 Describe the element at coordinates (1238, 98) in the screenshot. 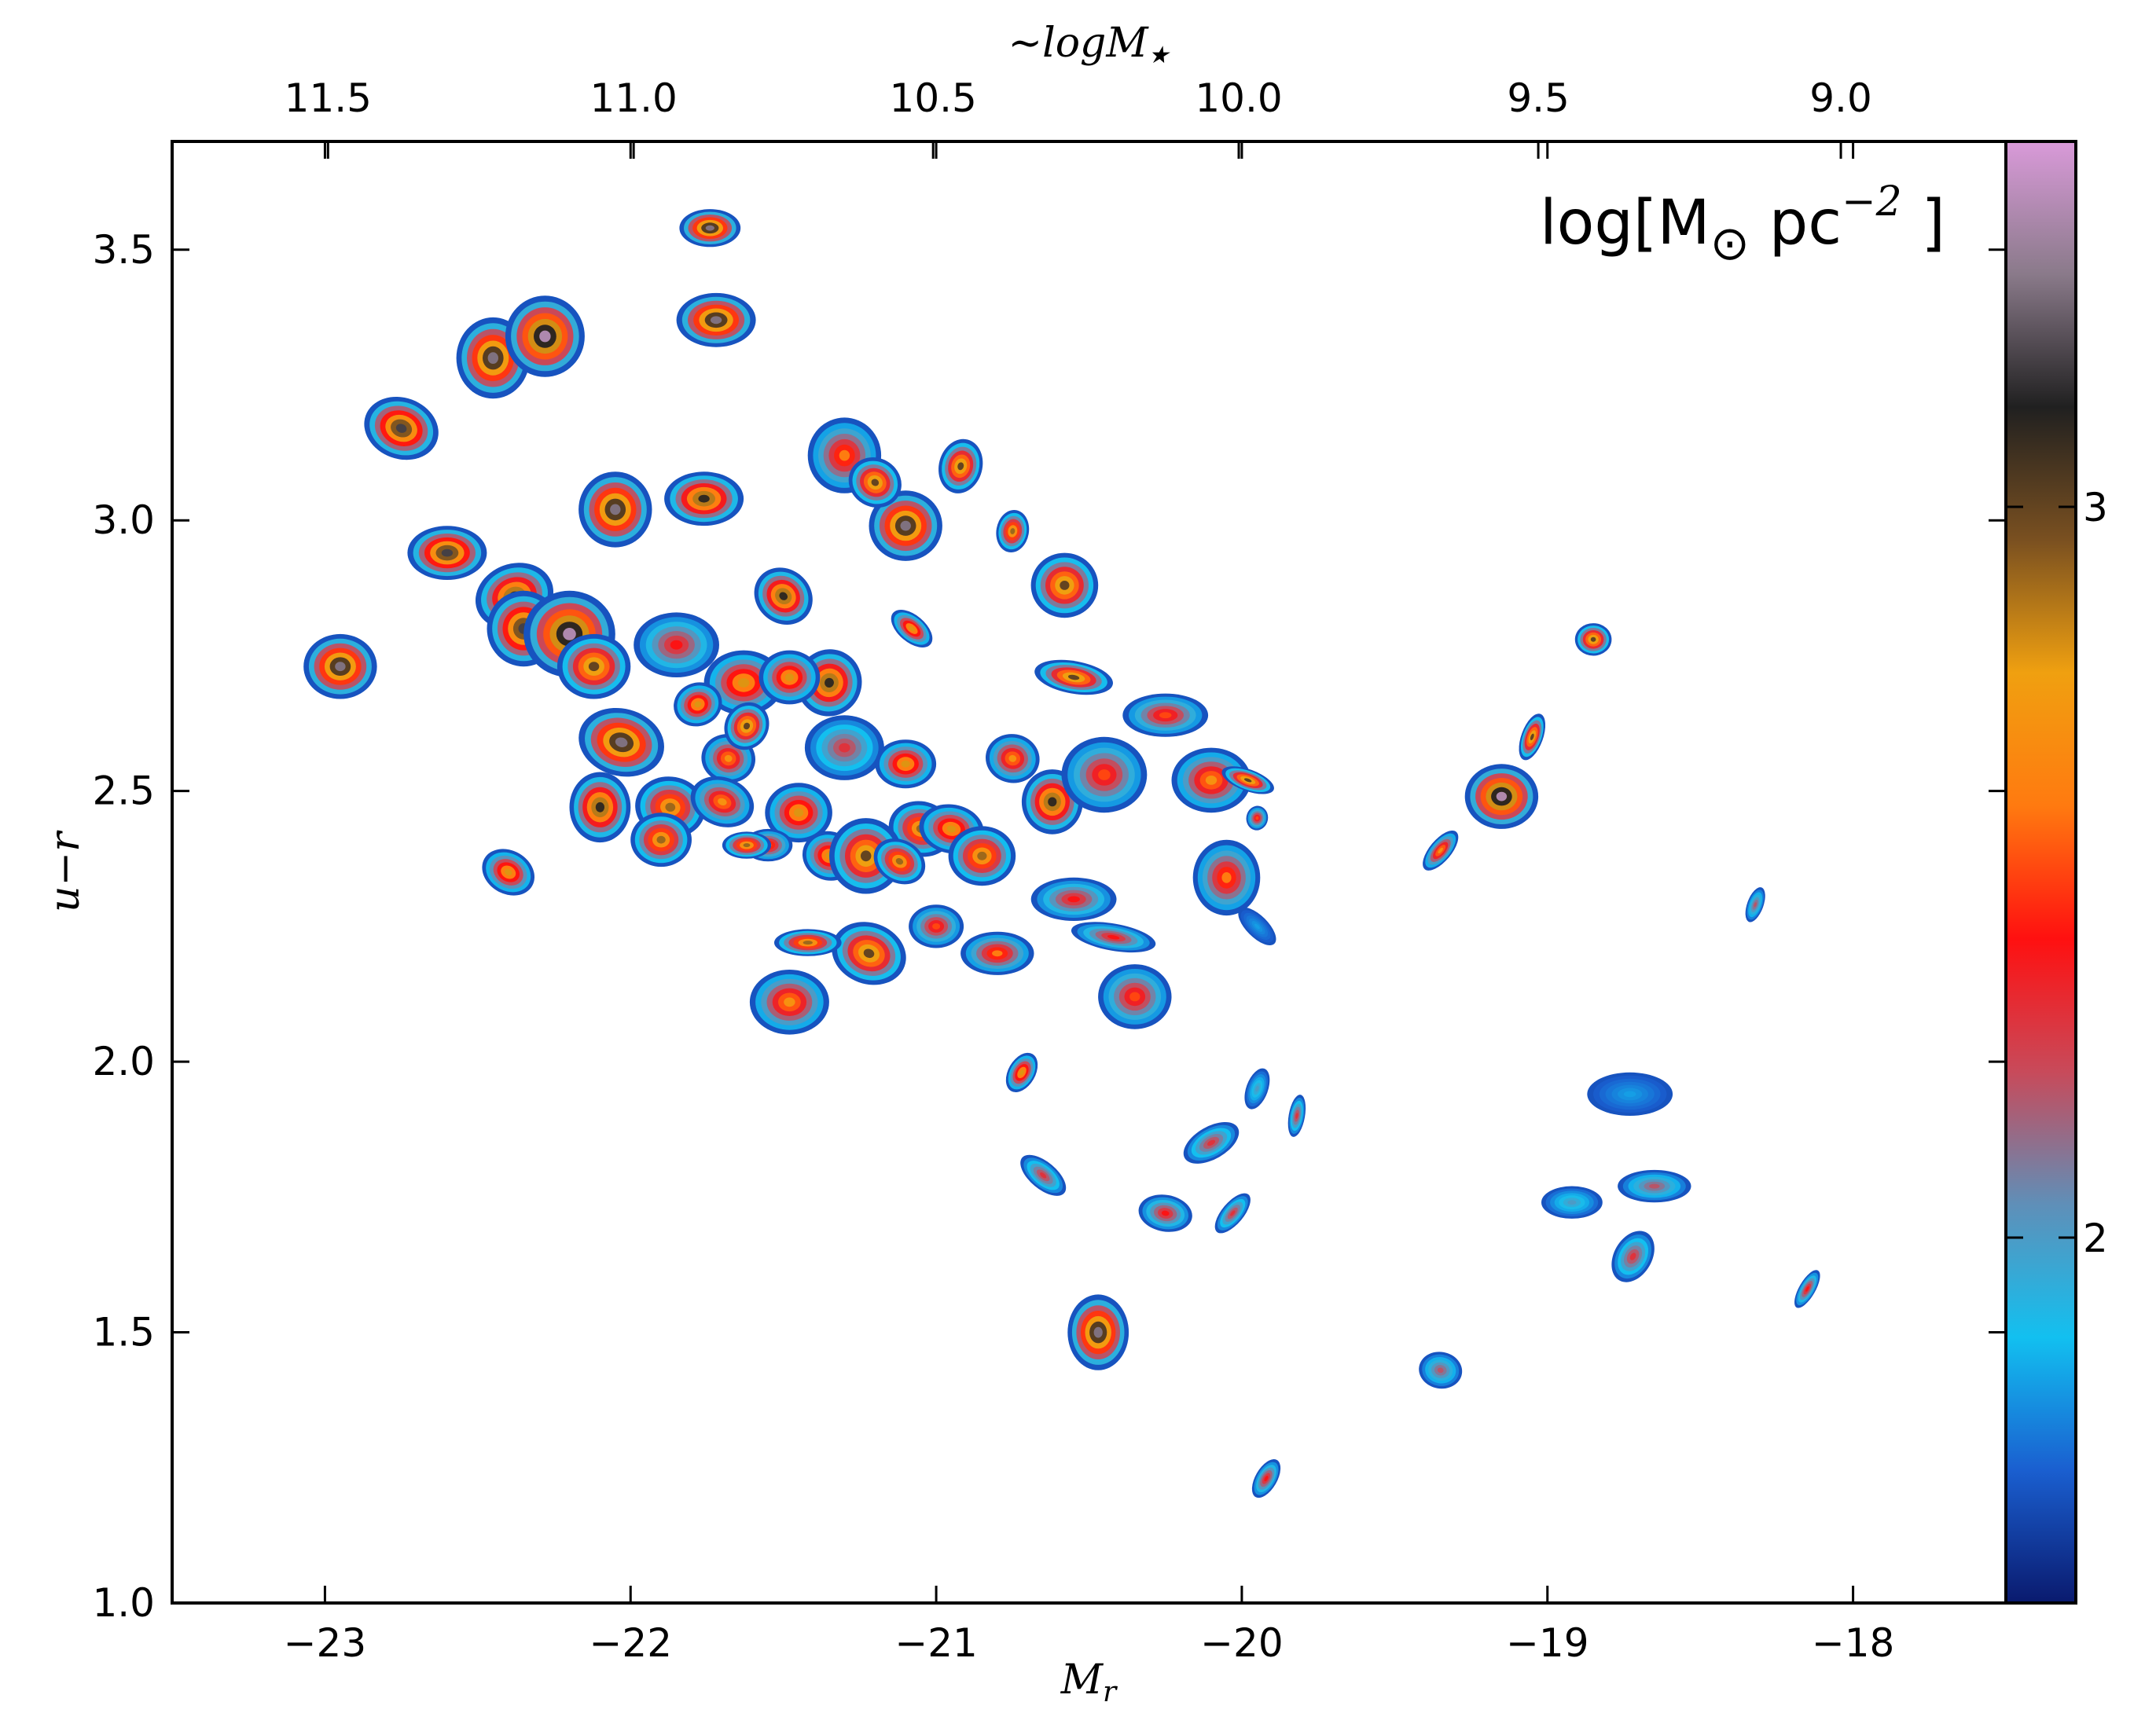

I see `top-x-tick-label: 10.0` at that location.